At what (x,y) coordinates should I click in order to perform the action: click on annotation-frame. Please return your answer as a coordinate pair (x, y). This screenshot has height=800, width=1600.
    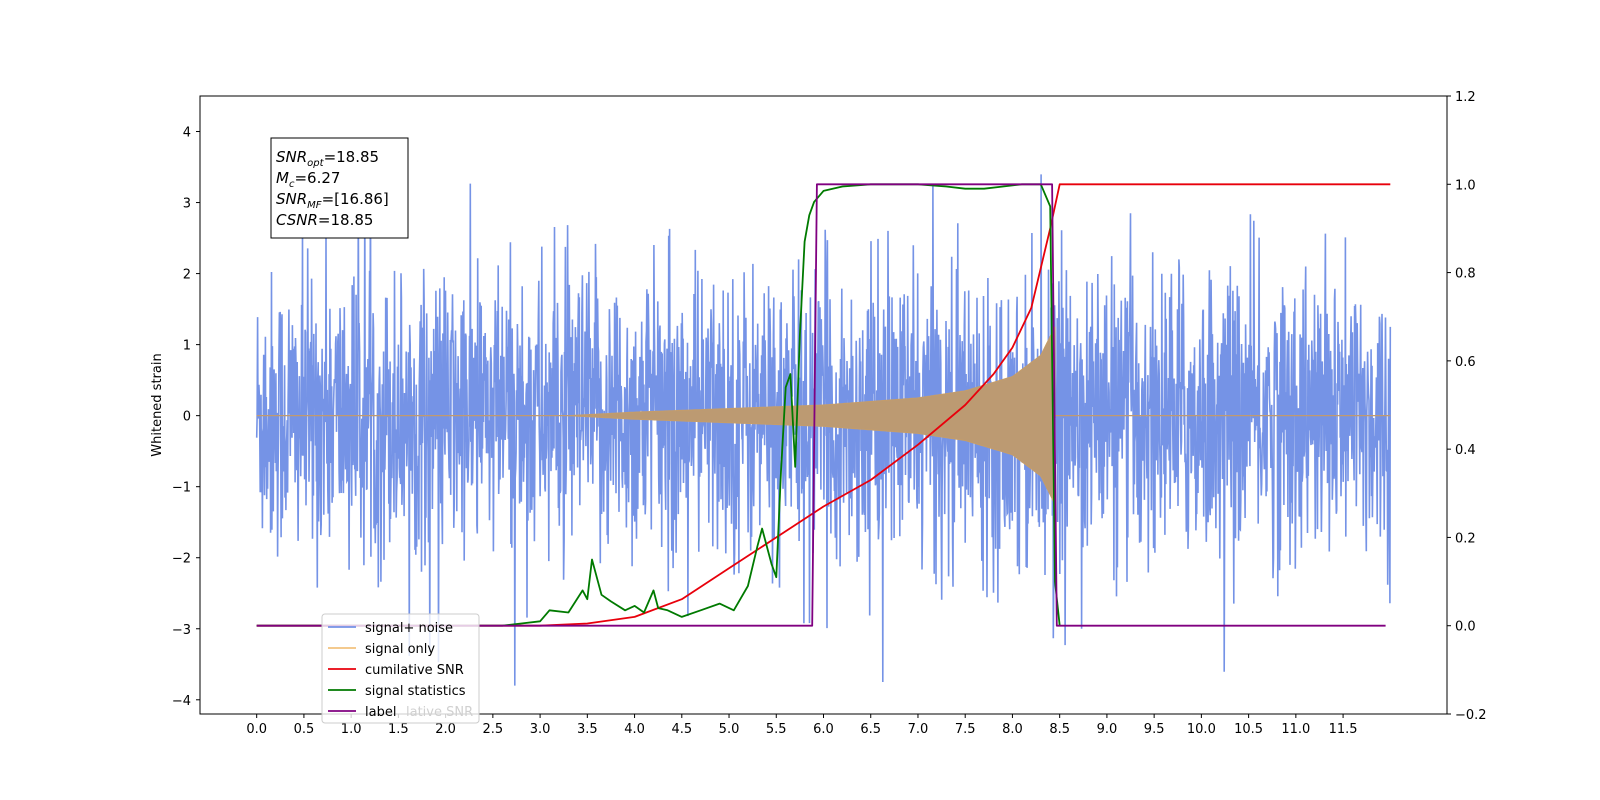
    Looking at the image, I should click on (339, 188).